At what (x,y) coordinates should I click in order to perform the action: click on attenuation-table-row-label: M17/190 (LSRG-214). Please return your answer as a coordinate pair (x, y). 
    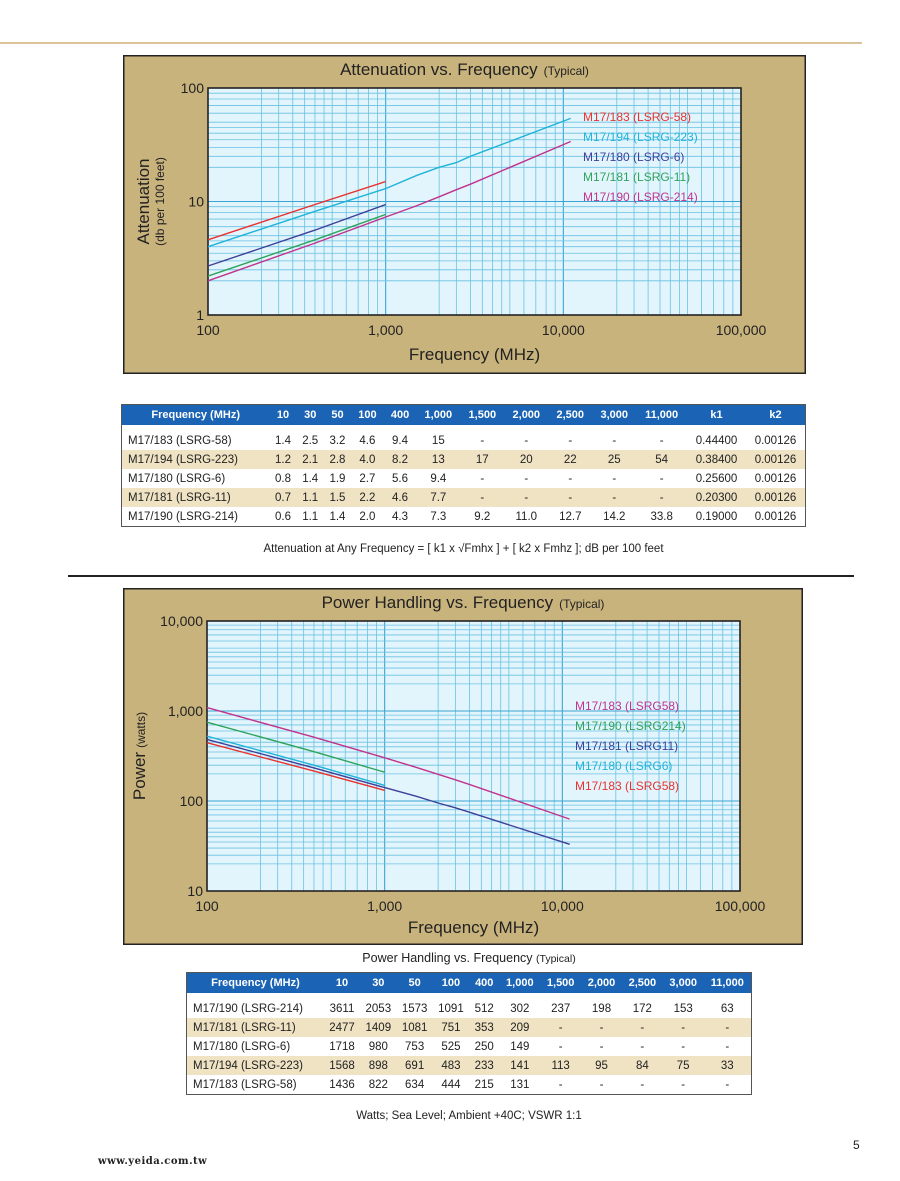
    Looking at the image, I should click on (183, 516).